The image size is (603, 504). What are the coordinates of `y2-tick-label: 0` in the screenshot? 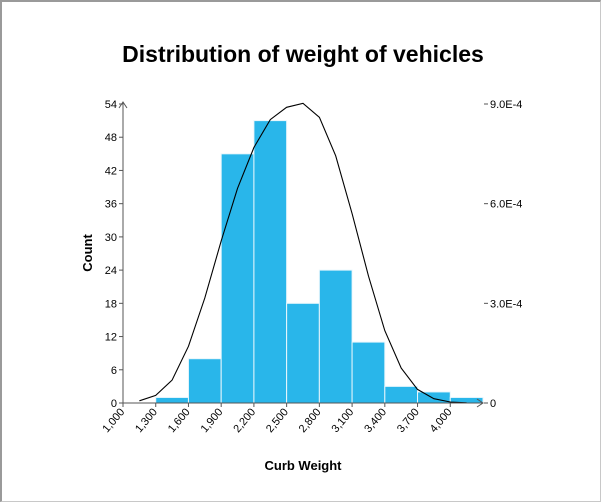 It's located at (493, 404).